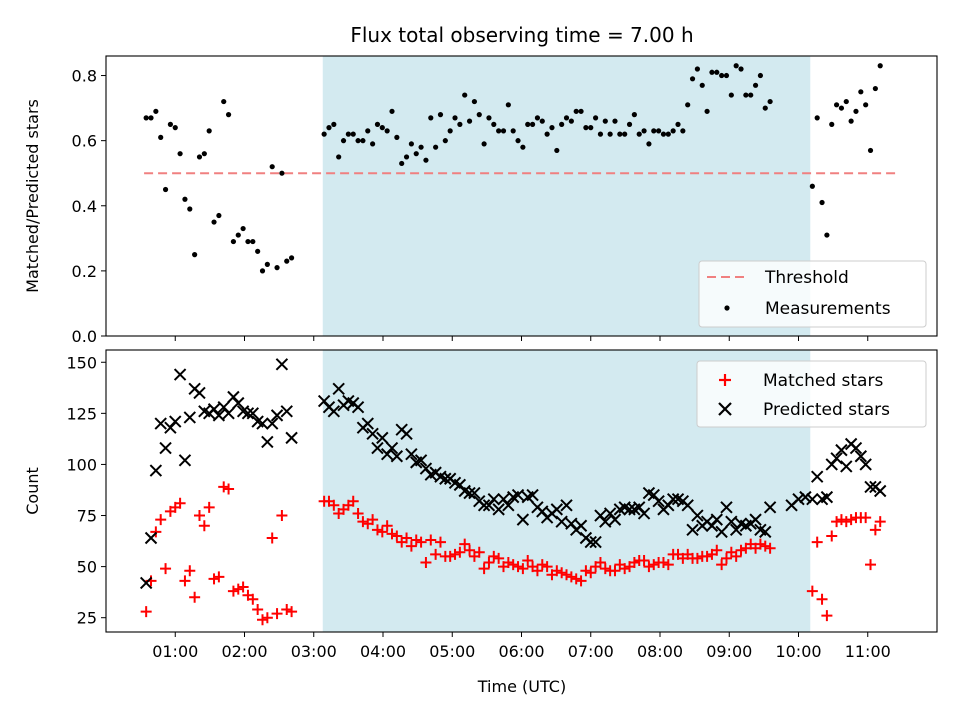 This screenshot has width=960, height=720. I want to click on legend-measurements-swatch, so click(727, 308).